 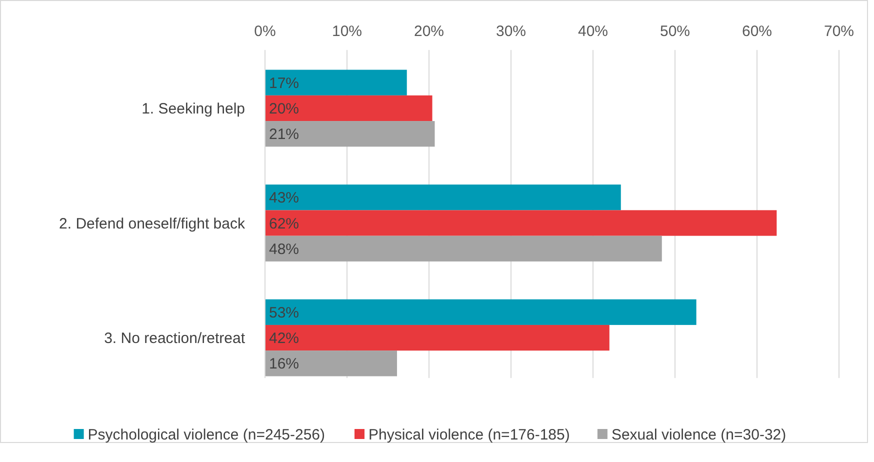 I want to click on x-tick-label: 70%, so click(x=839, y=31).